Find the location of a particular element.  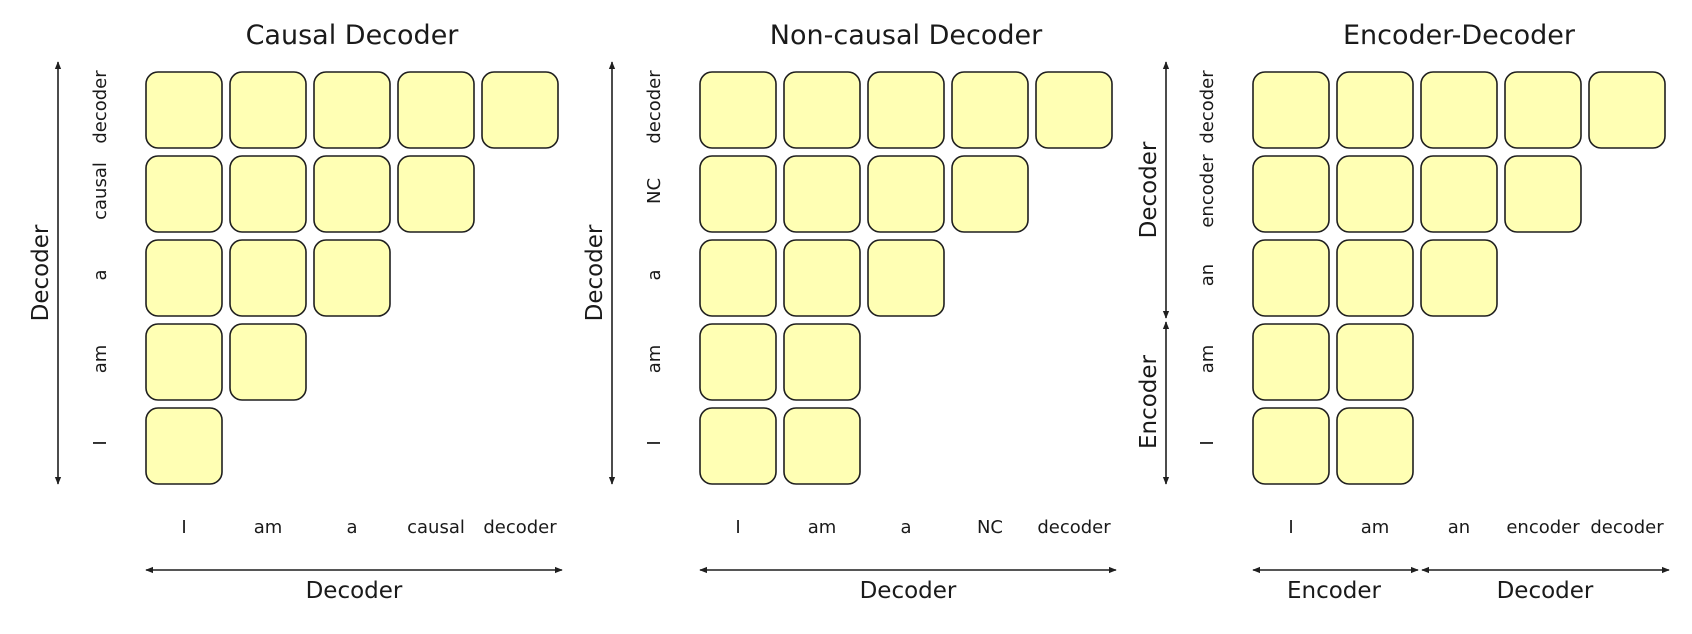

x-token-label: encoder is located at coordinates (1543, 527).